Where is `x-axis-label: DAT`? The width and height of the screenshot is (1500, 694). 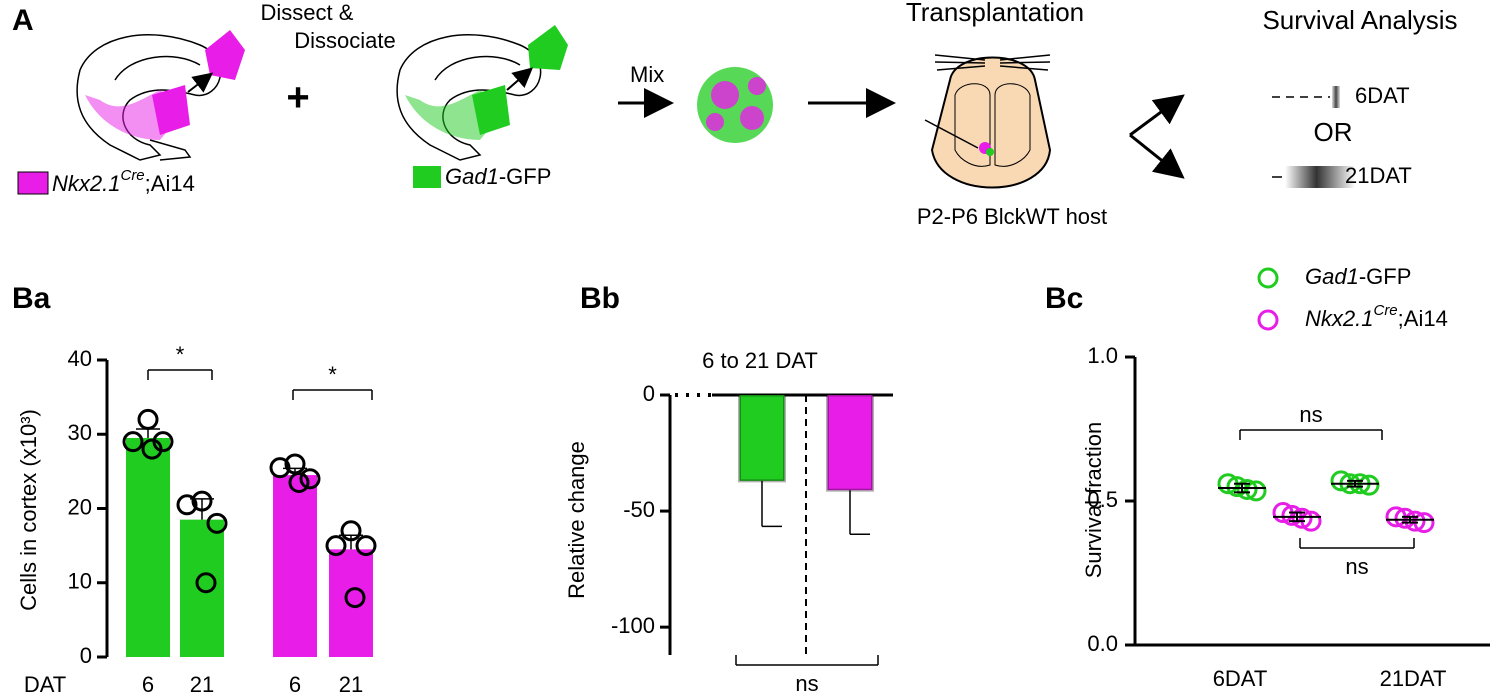
x-axis-label: DAT is located at coordinates (45, 683).